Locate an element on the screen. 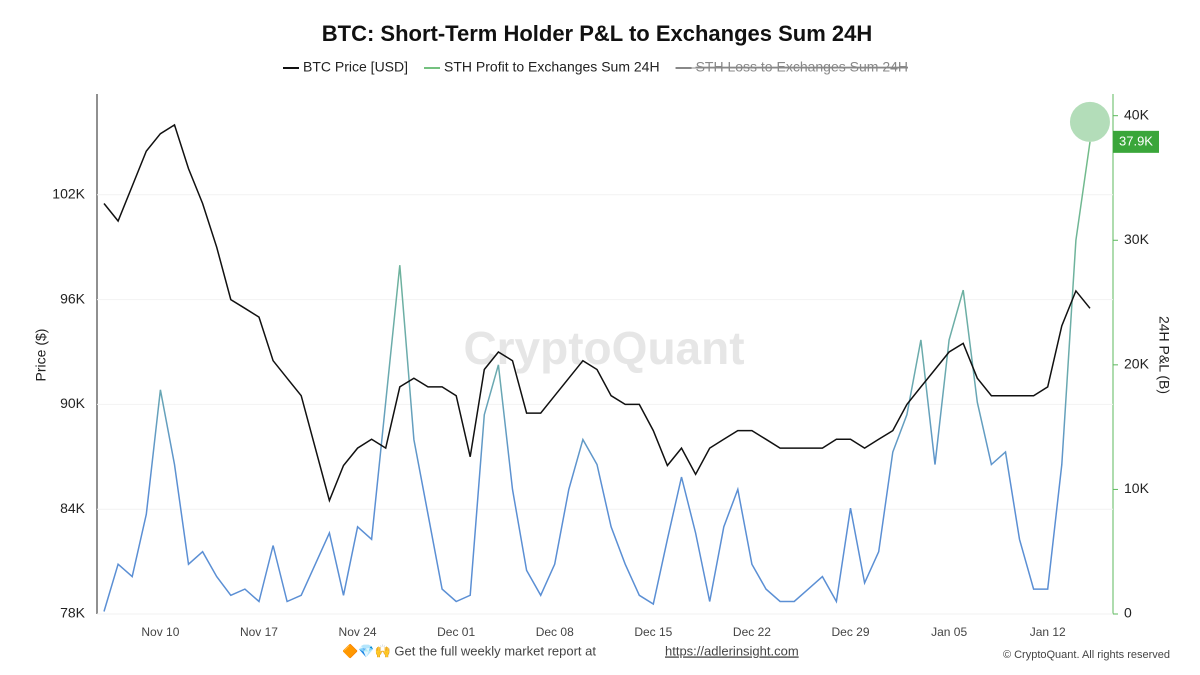 This screenshot has width=1200, height=675. y-tick-label: 84K is located at coordinates (73, 508).